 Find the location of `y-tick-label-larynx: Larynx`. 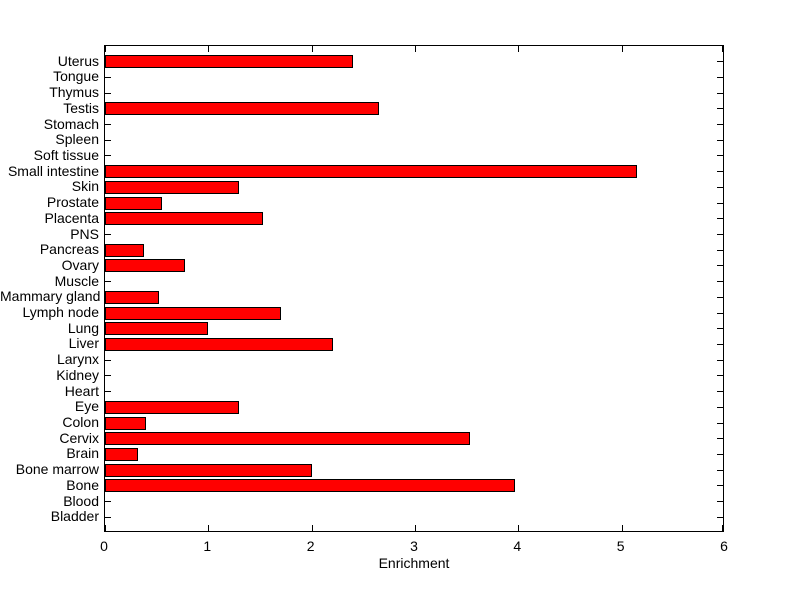

y-tick-label-larynx: Larynx is located at coordinates (77, 359).